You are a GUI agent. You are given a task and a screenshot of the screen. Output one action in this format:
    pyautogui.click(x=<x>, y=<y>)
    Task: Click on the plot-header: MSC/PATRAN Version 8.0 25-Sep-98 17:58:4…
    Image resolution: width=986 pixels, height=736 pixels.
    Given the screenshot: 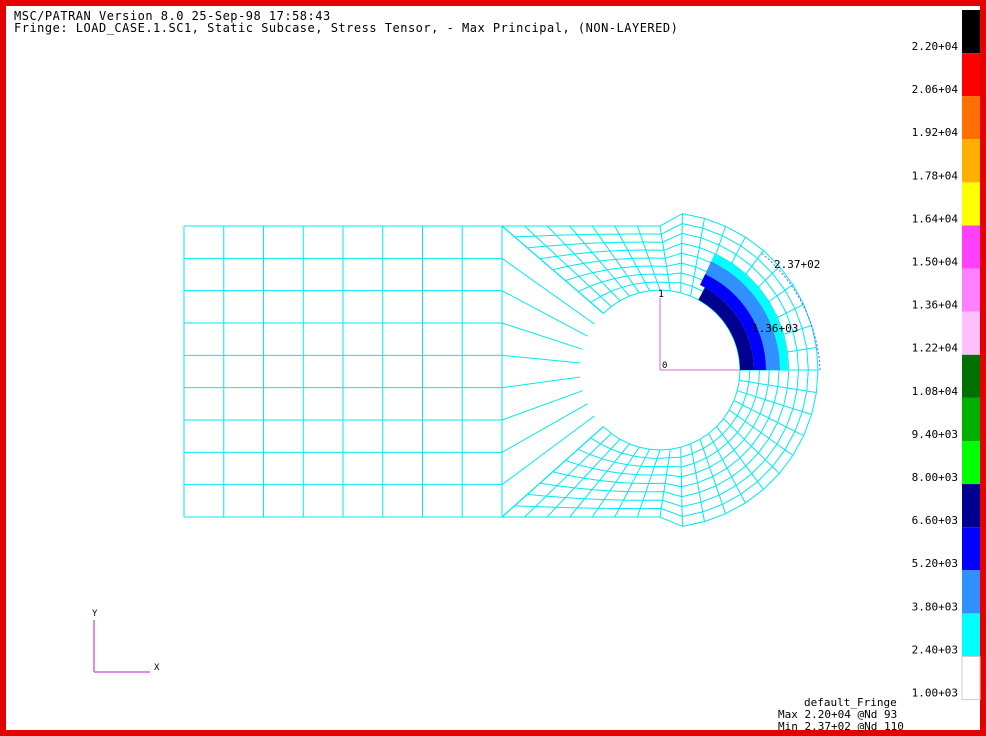 What is the action you would take?
    pyautogui.click(x=346, y=22)
    